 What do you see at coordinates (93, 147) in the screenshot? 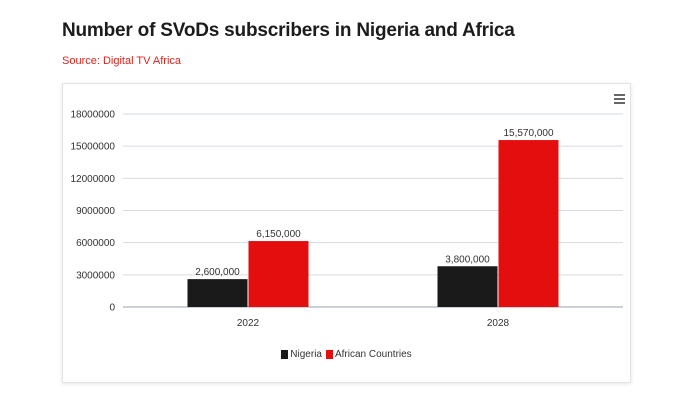
I see `y-tick-label: 15000000` at bounding box center [93, 147].